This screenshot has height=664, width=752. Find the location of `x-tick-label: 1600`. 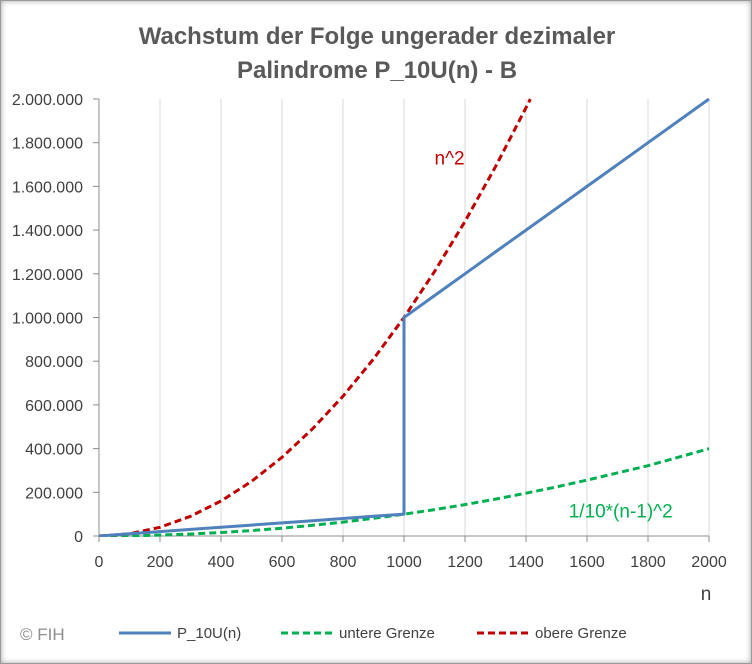

x-tick-label: 1600 is located at coordinates (587, 562).